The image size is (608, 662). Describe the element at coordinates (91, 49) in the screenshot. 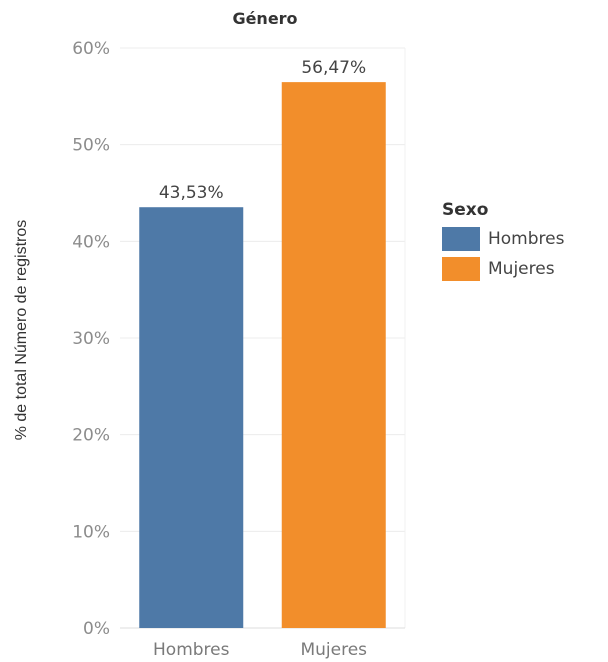

I see `y-tick-label: 60%` at that location.